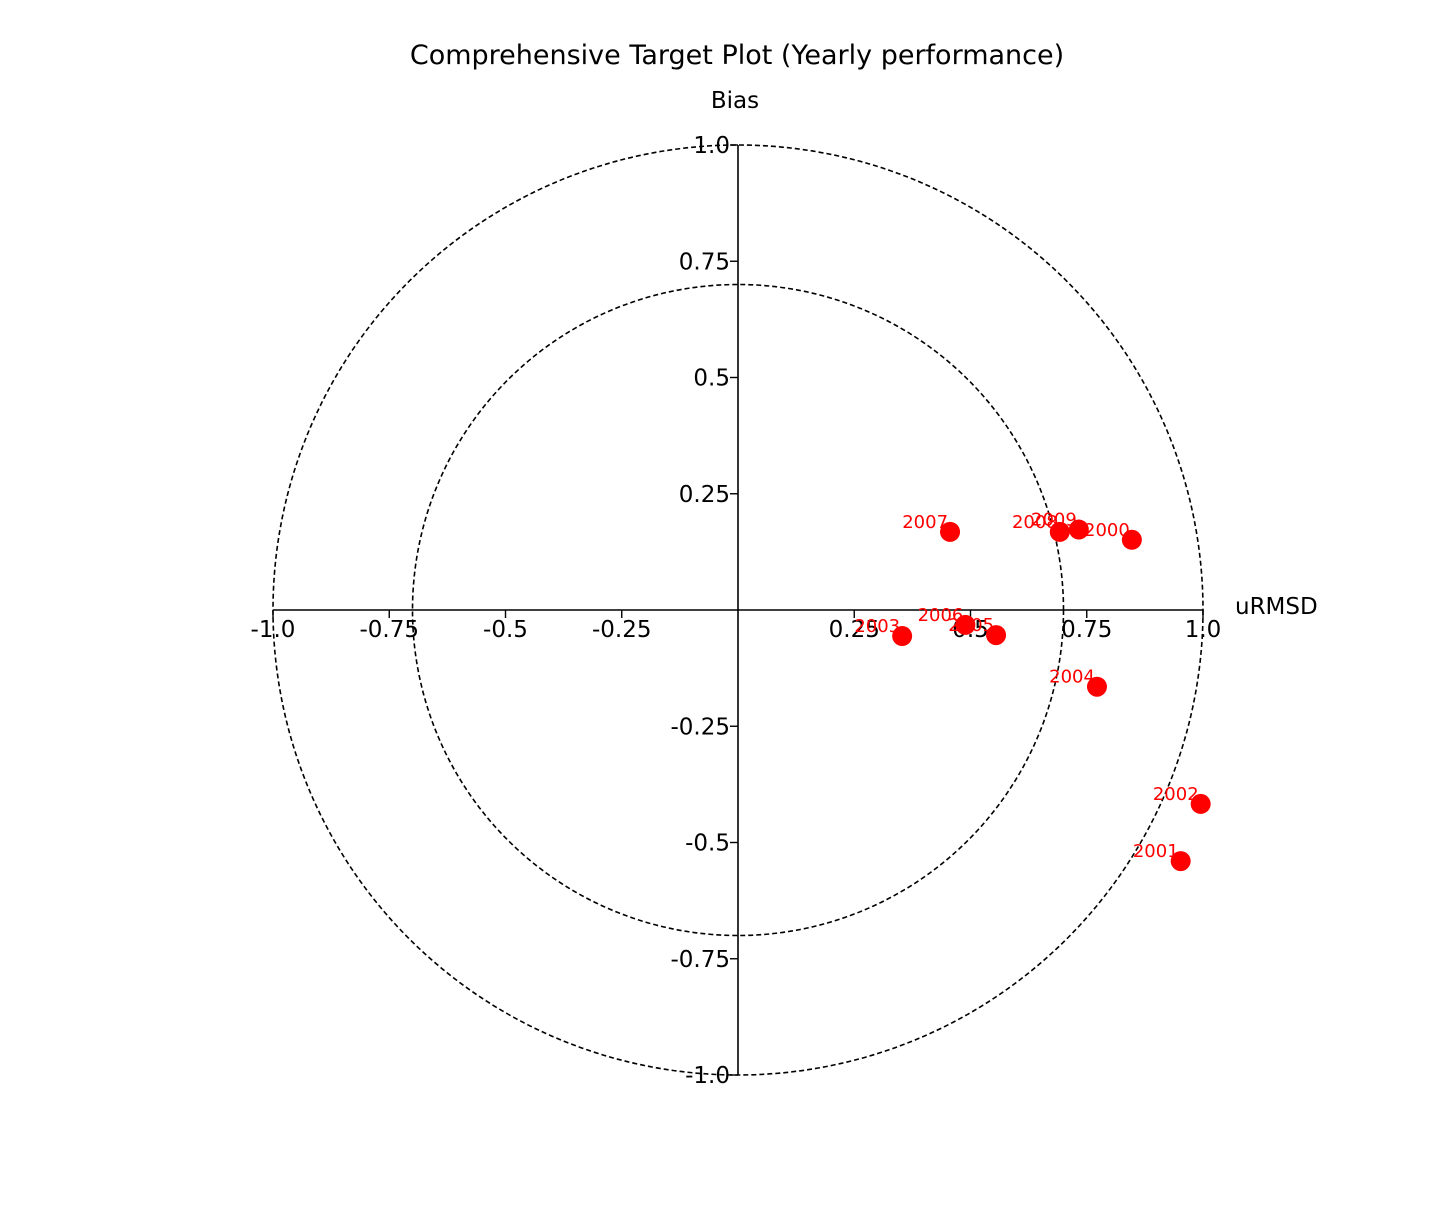  I want to click on data-point-2007, so click(950, 531).